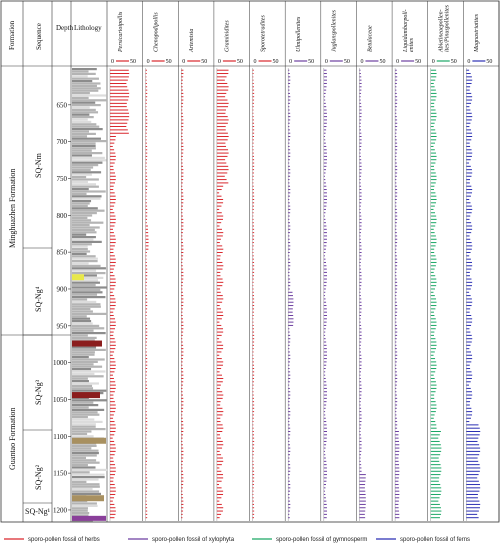 The height and width of the screenshot is (550, 501). Describe the element at coordinates (435, 540) in the screenshot. I see `legend-label-ferns: sporo-pollen fossil of ferns` at that location.